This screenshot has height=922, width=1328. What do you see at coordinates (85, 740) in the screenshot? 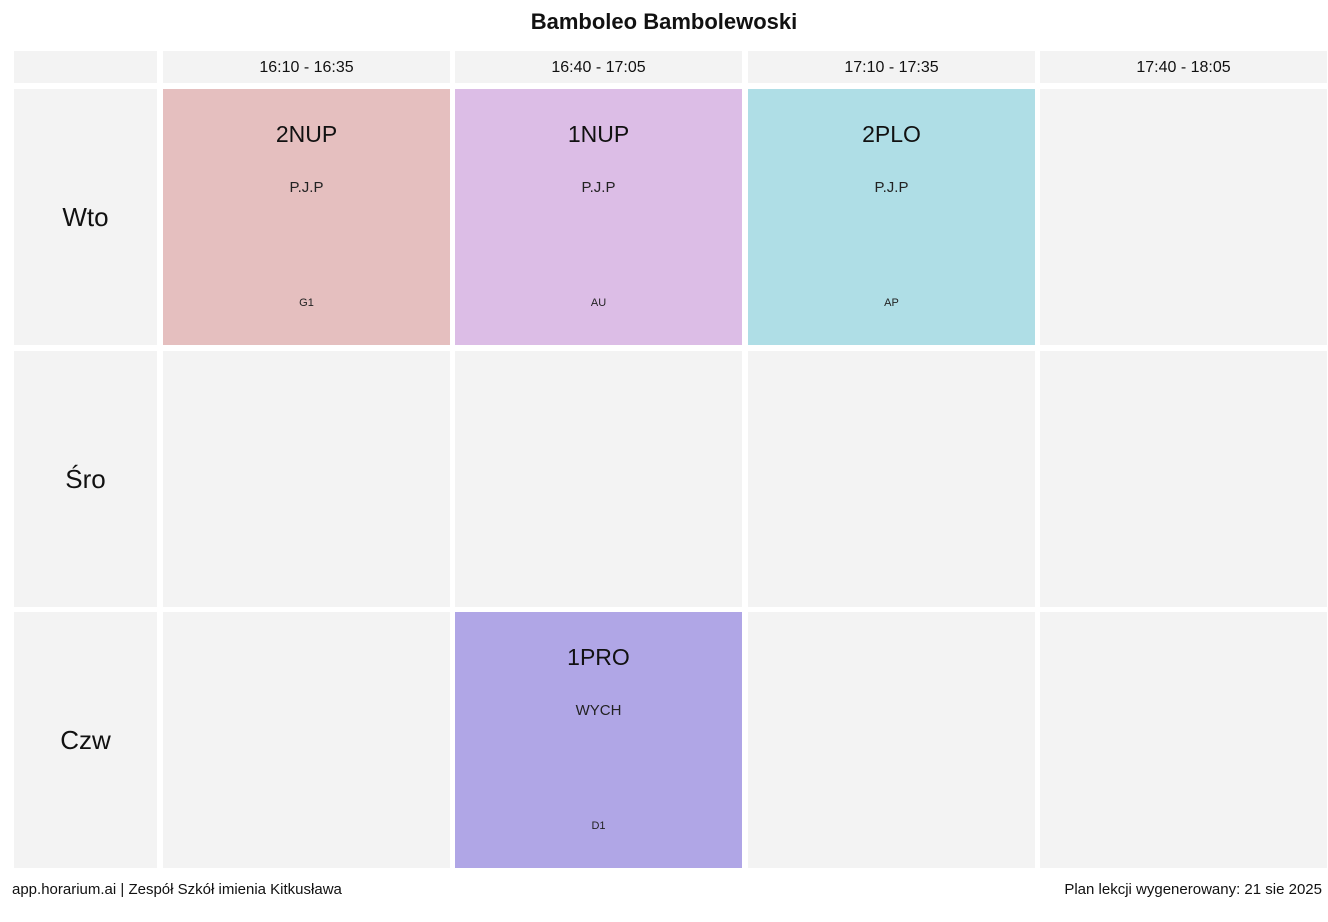
I see `day-label: Czw` at bounding box center [85, 740].